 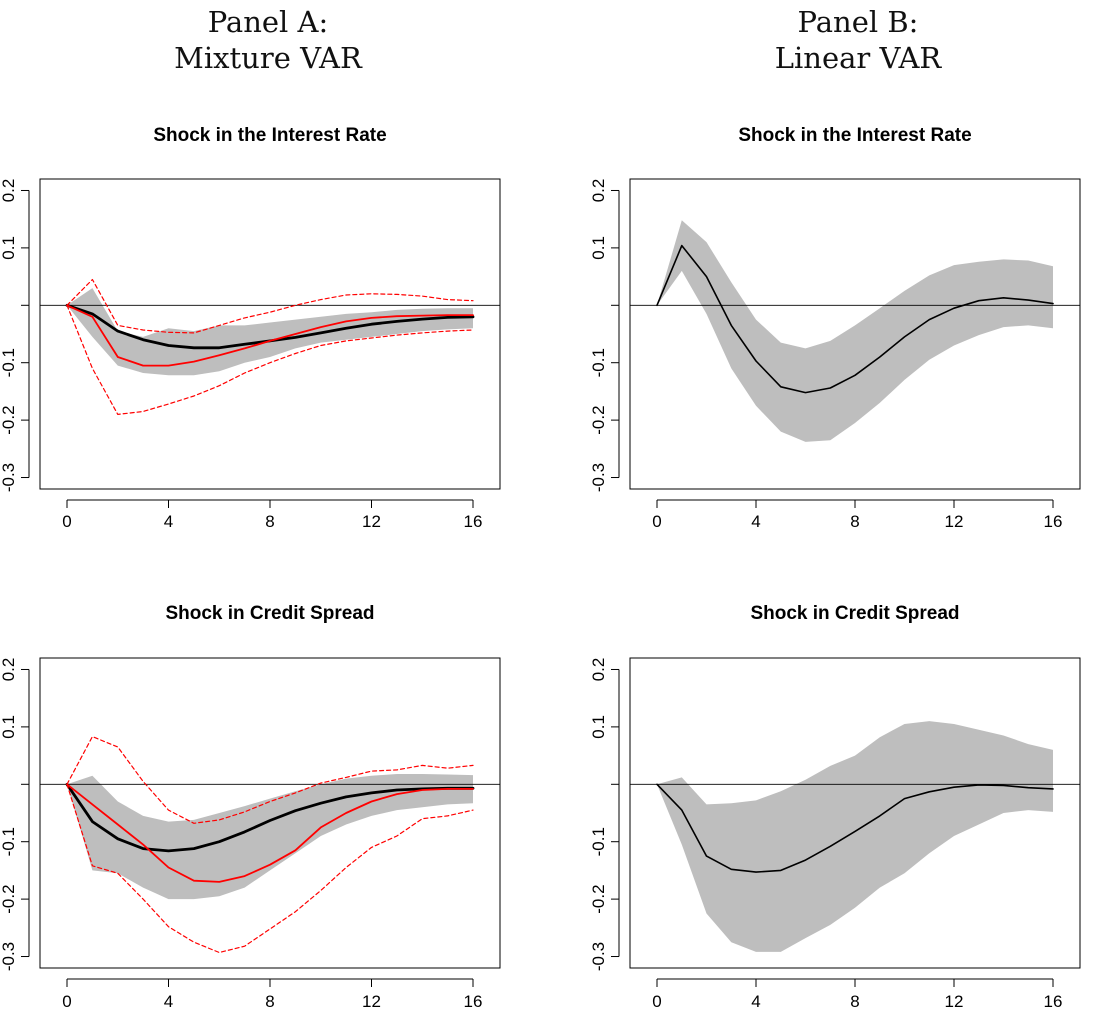 What do you see at coordinates (268, 40) in the screenshot?
I see `panel-a-header: Panel A: Mixture VAR` at bounding box center [268, 40].